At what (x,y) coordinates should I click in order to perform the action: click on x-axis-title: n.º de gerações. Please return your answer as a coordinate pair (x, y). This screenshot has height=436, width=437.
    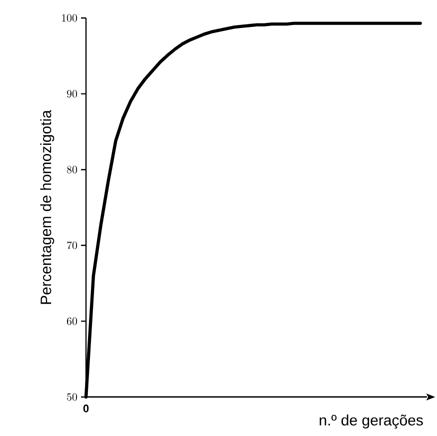
    Looking at the image, I should click on (371, 421).